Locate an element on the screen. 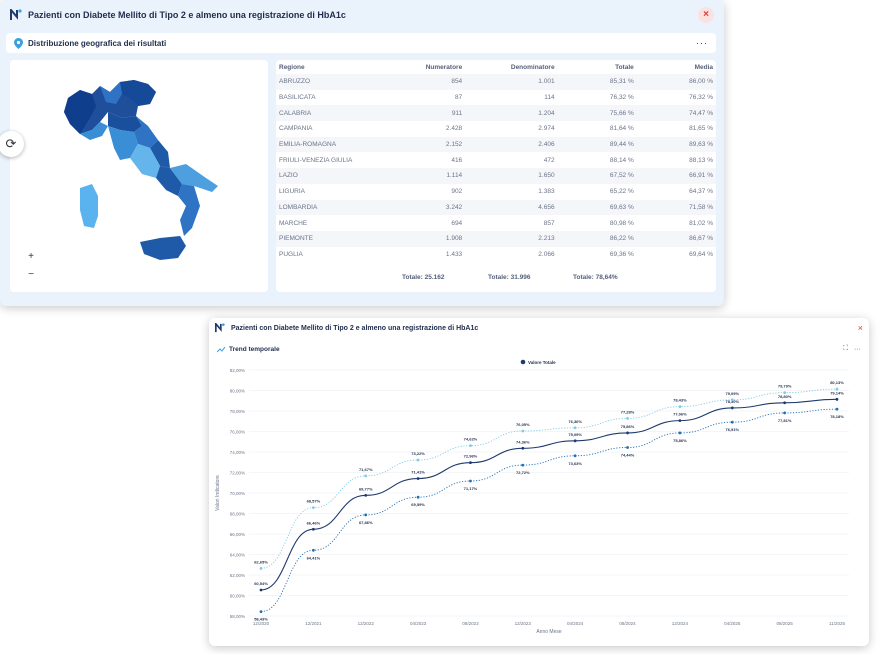 This screenshot has height=654, width=881. x-tick-label: 04/2024 is located at coordinates (575, 623).